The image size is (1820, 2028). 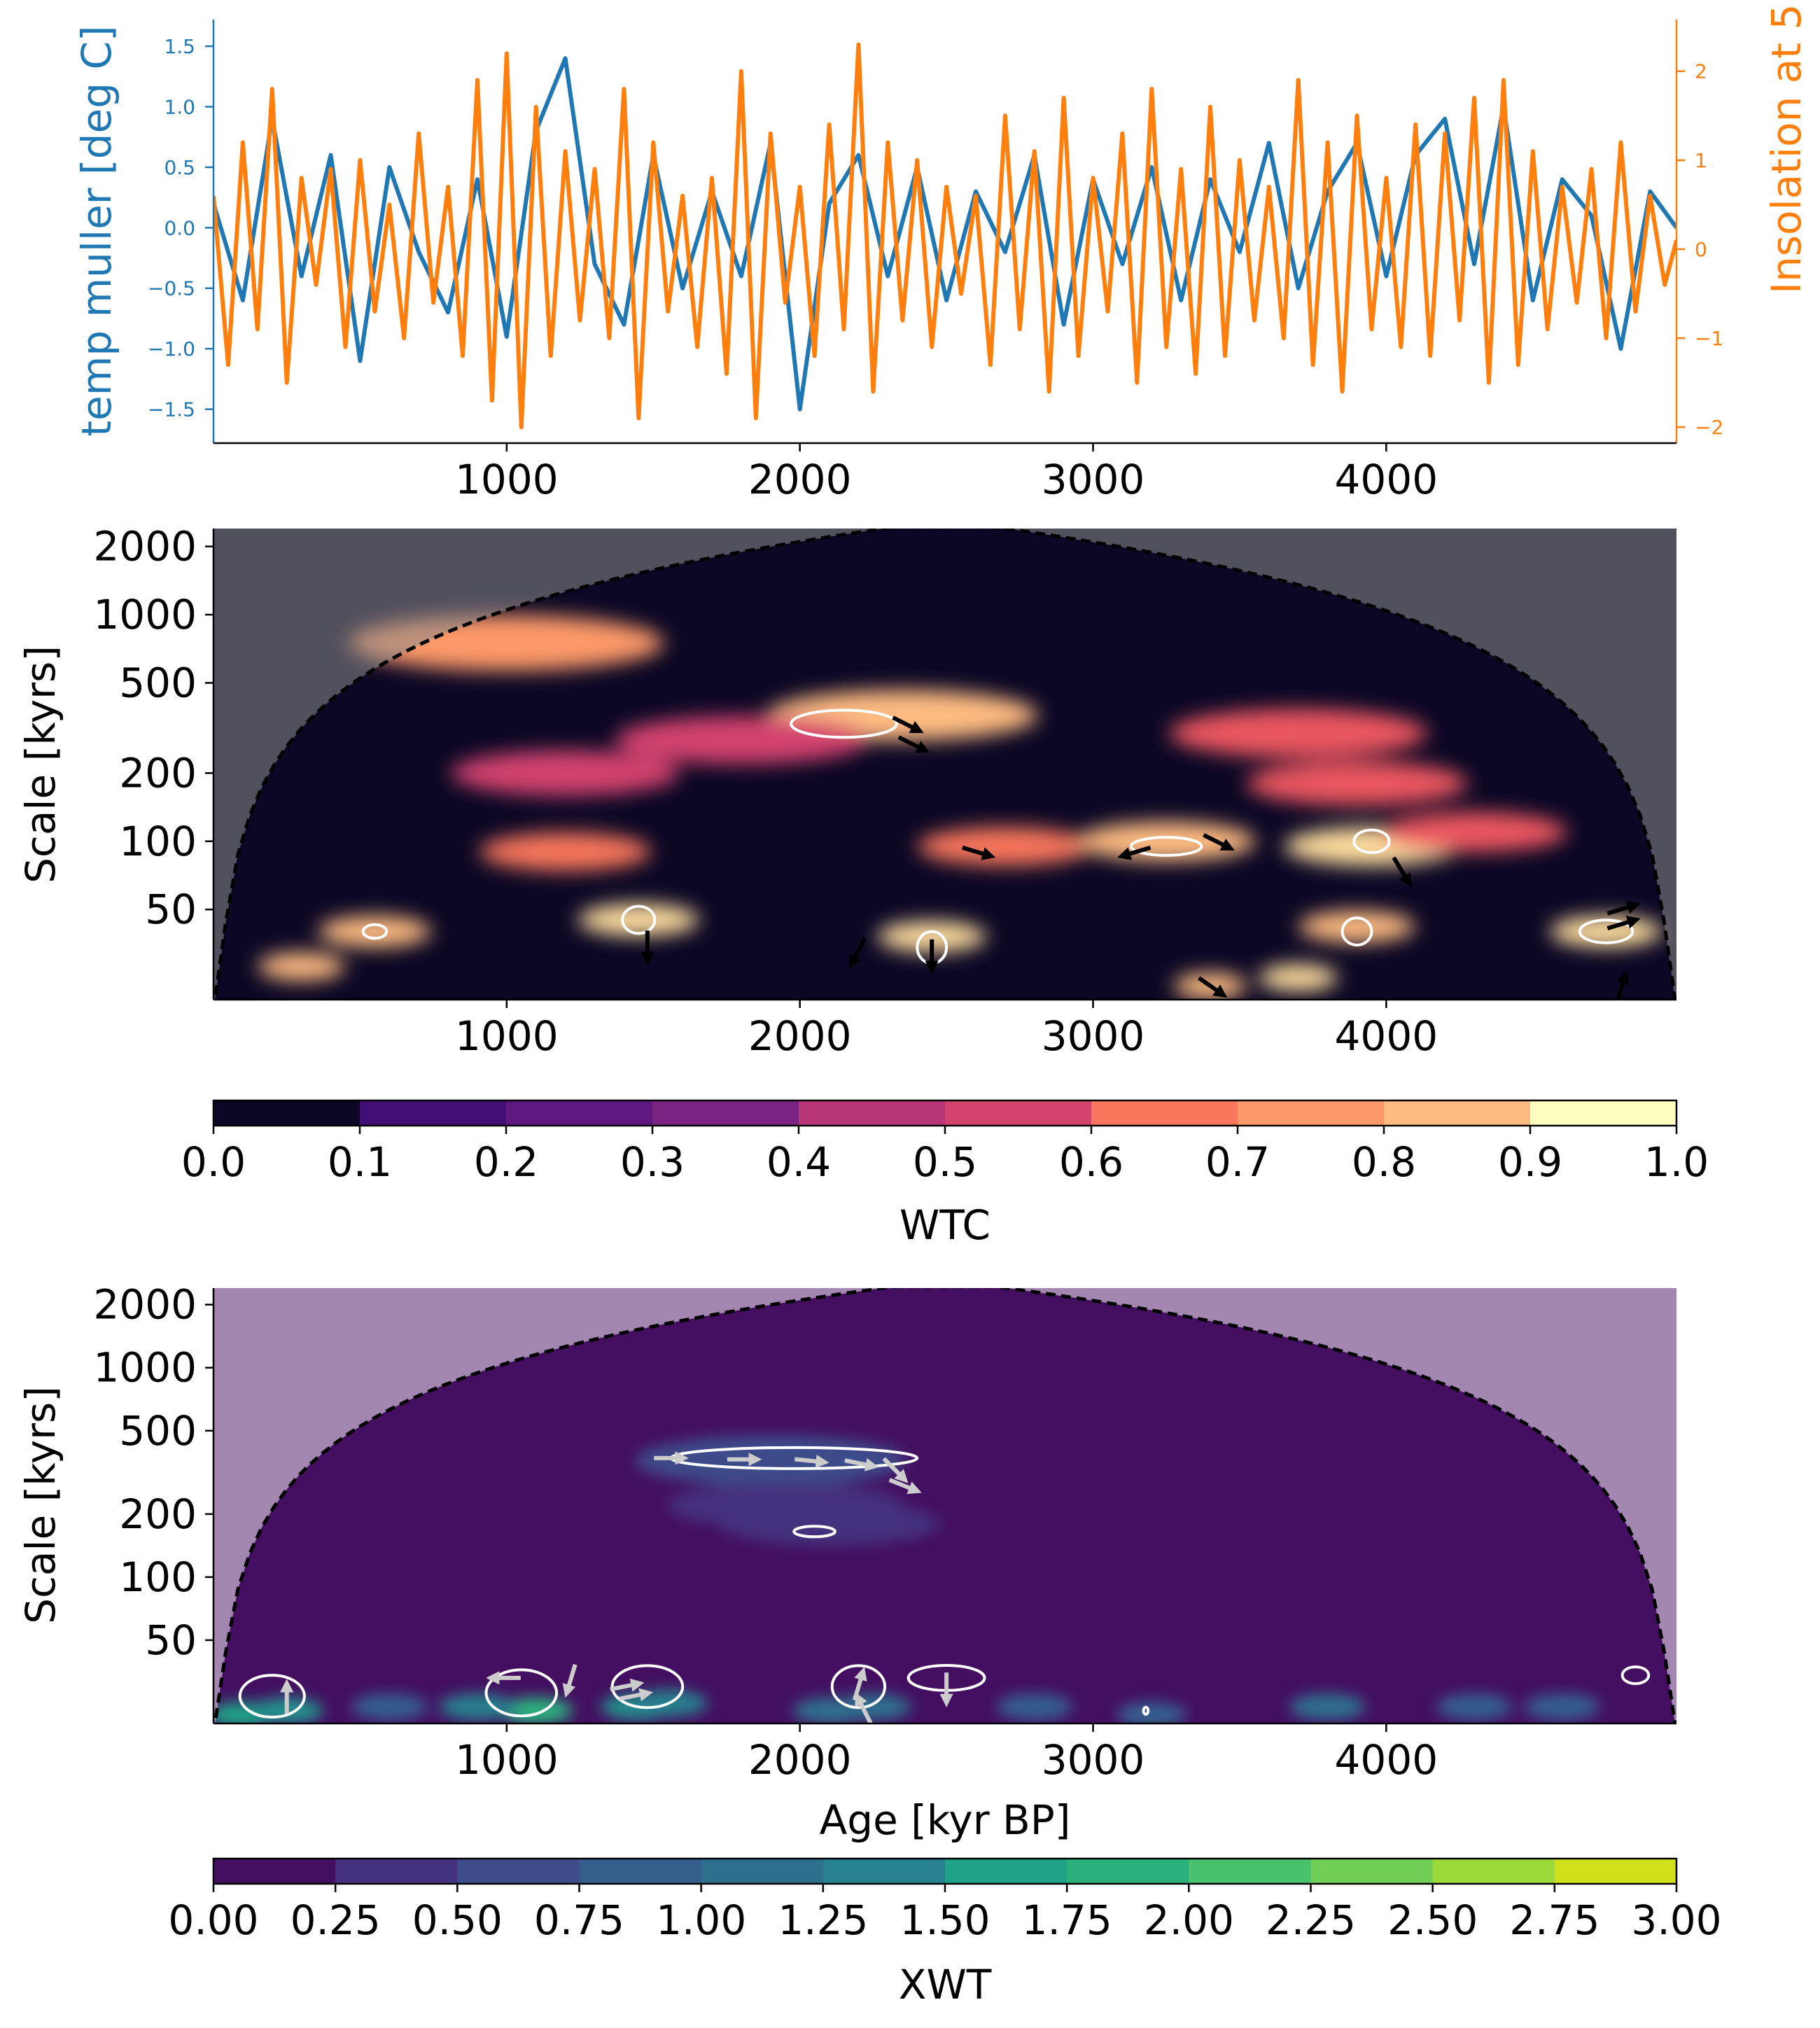 What do you see at coordinates (1189, 1920) in the screenshot?
I see `colorbar-tick-label: 2.00` at bounding box center [1189, 1920].